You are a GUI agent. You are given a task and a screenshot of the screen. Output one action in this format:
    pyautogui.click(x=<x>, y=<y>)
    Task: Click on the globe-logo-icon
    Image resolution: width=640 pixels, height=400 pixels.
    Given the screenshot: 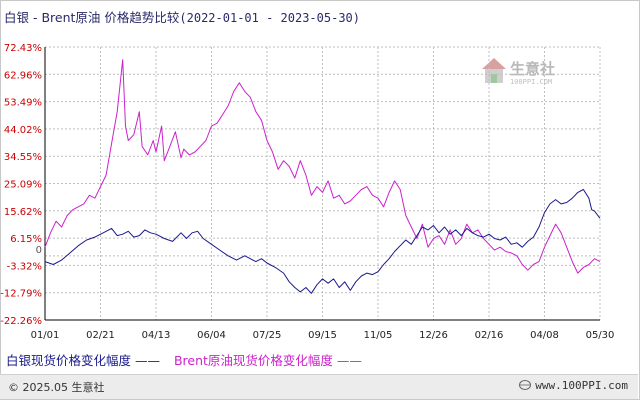 What is the action you would take?
    pyautogui.click(x=525, y=385)
    